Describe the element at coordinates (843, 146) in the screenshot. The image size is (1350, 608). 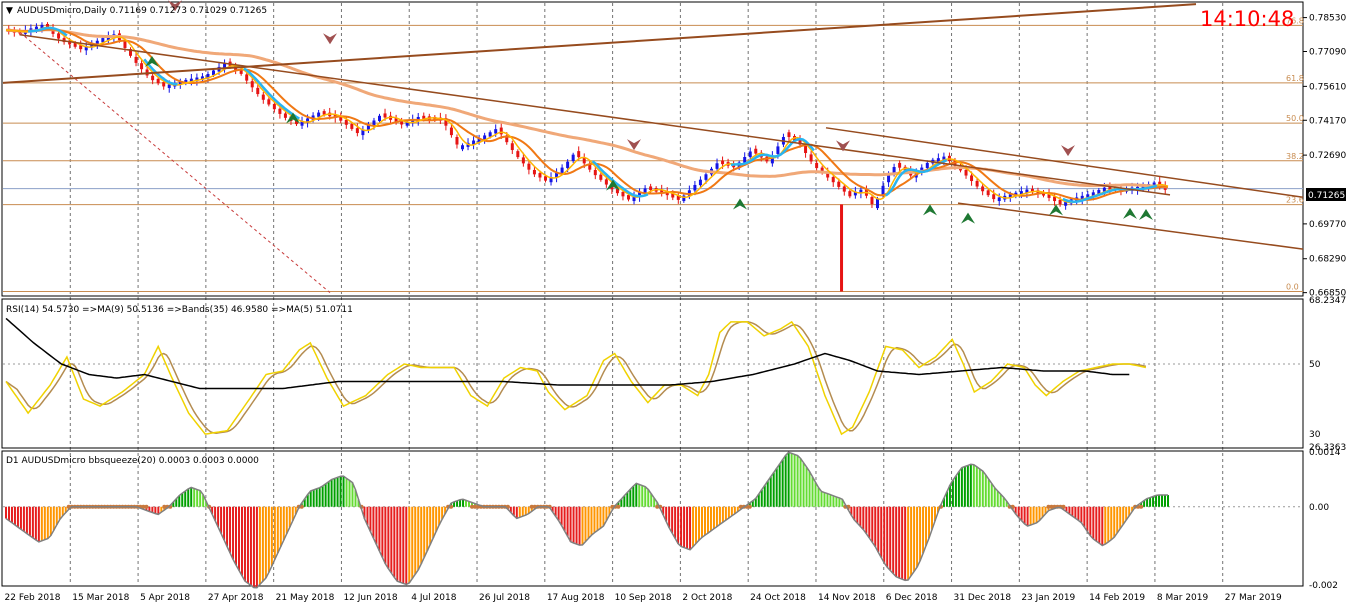
I see `sell-arrow-icon` at that location.